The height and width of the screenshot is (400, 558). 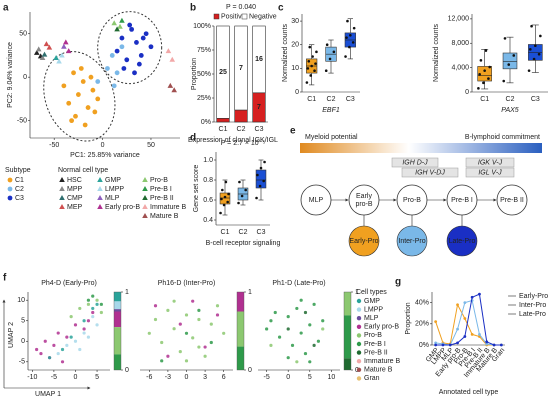 I want to click on panel-label: f, so click(x=5, y=278).